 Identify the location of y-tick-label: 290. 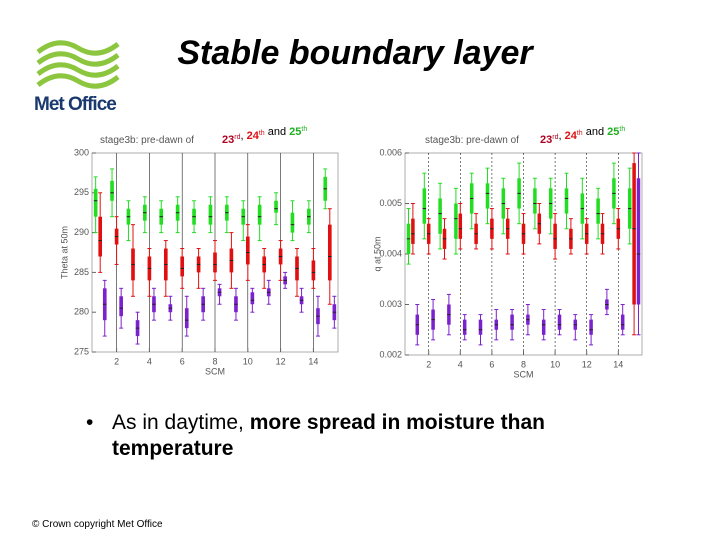
(81, 232).